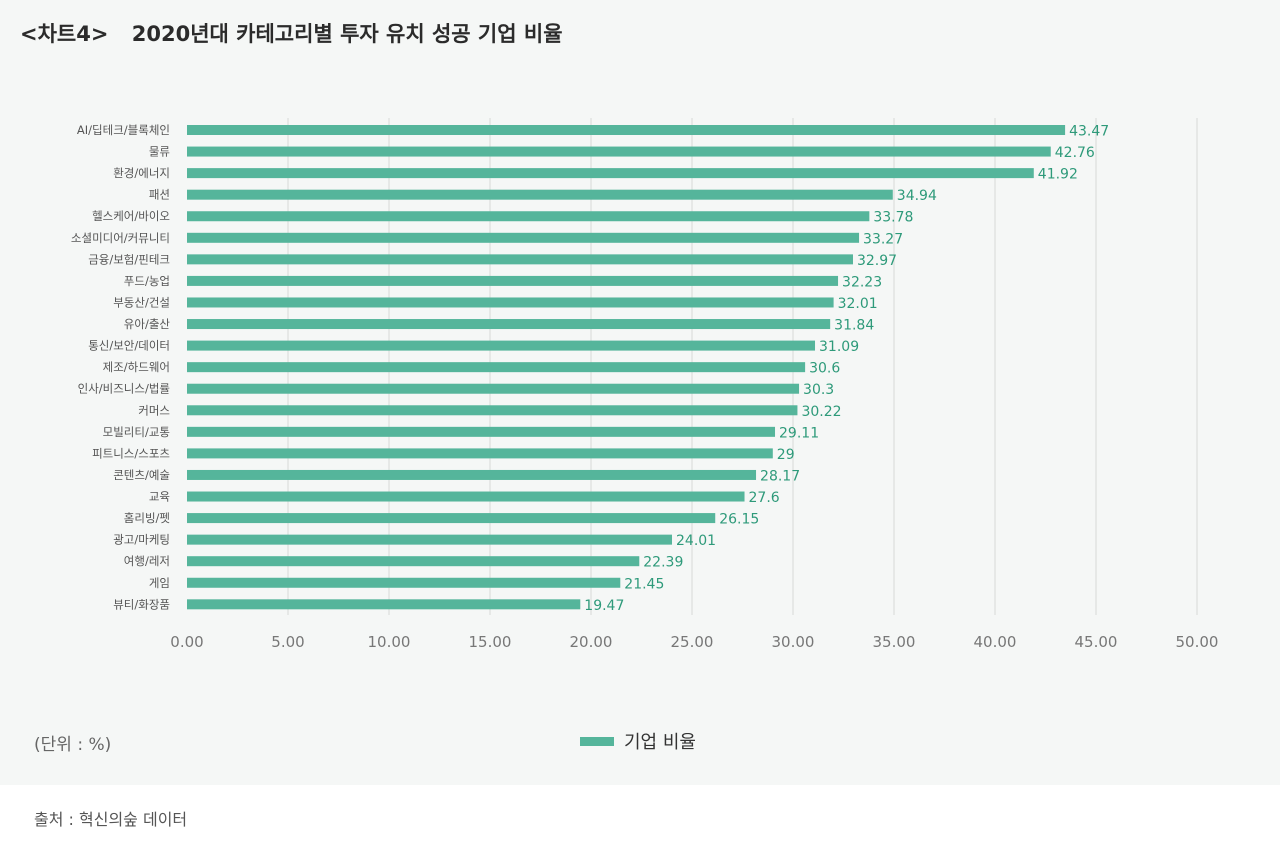 The width and height of the screenshot is (1280, 848). I want to click on legend-label: 기업 비율, so click(660, 742).